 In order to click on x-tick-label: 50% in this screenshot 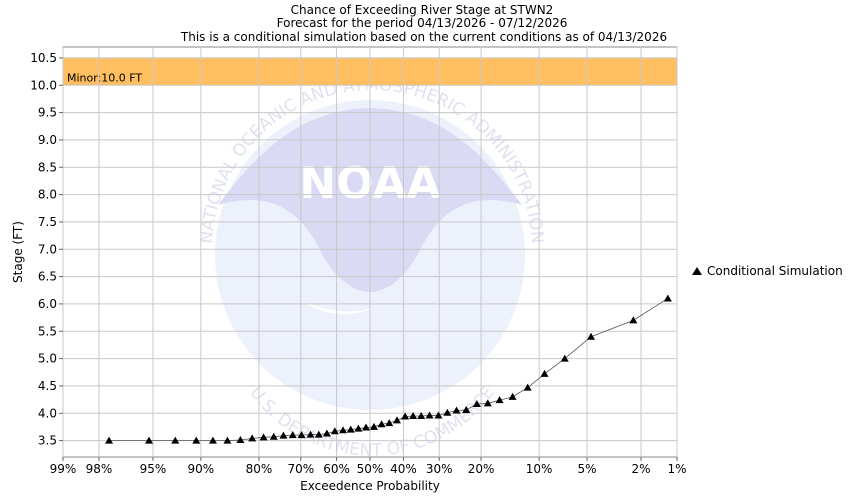, I will do `click(370, 469)`.